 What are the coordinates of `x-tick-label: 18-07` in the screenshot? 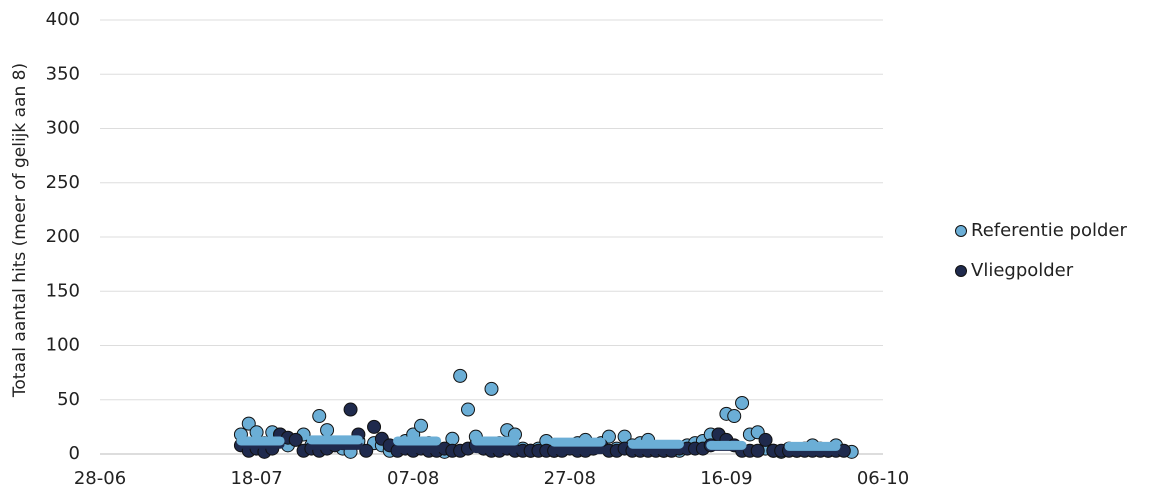 It's located at (256, 478).